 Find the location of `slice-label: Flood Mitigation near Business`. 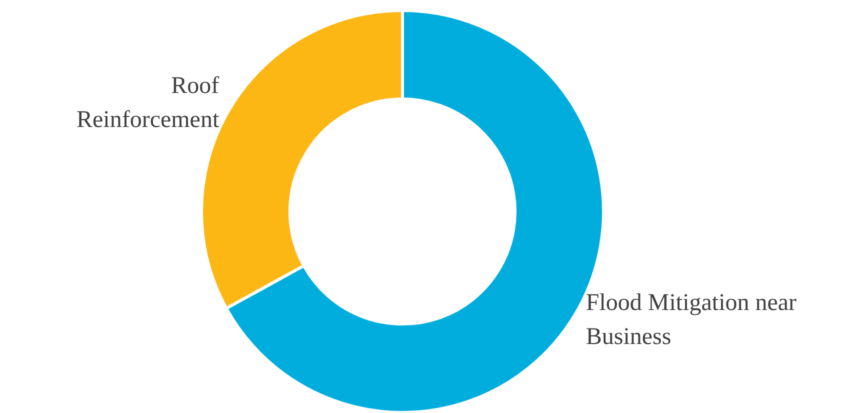

slice-label: Flood Mitigation near Business is located at coordinates (691, 320).